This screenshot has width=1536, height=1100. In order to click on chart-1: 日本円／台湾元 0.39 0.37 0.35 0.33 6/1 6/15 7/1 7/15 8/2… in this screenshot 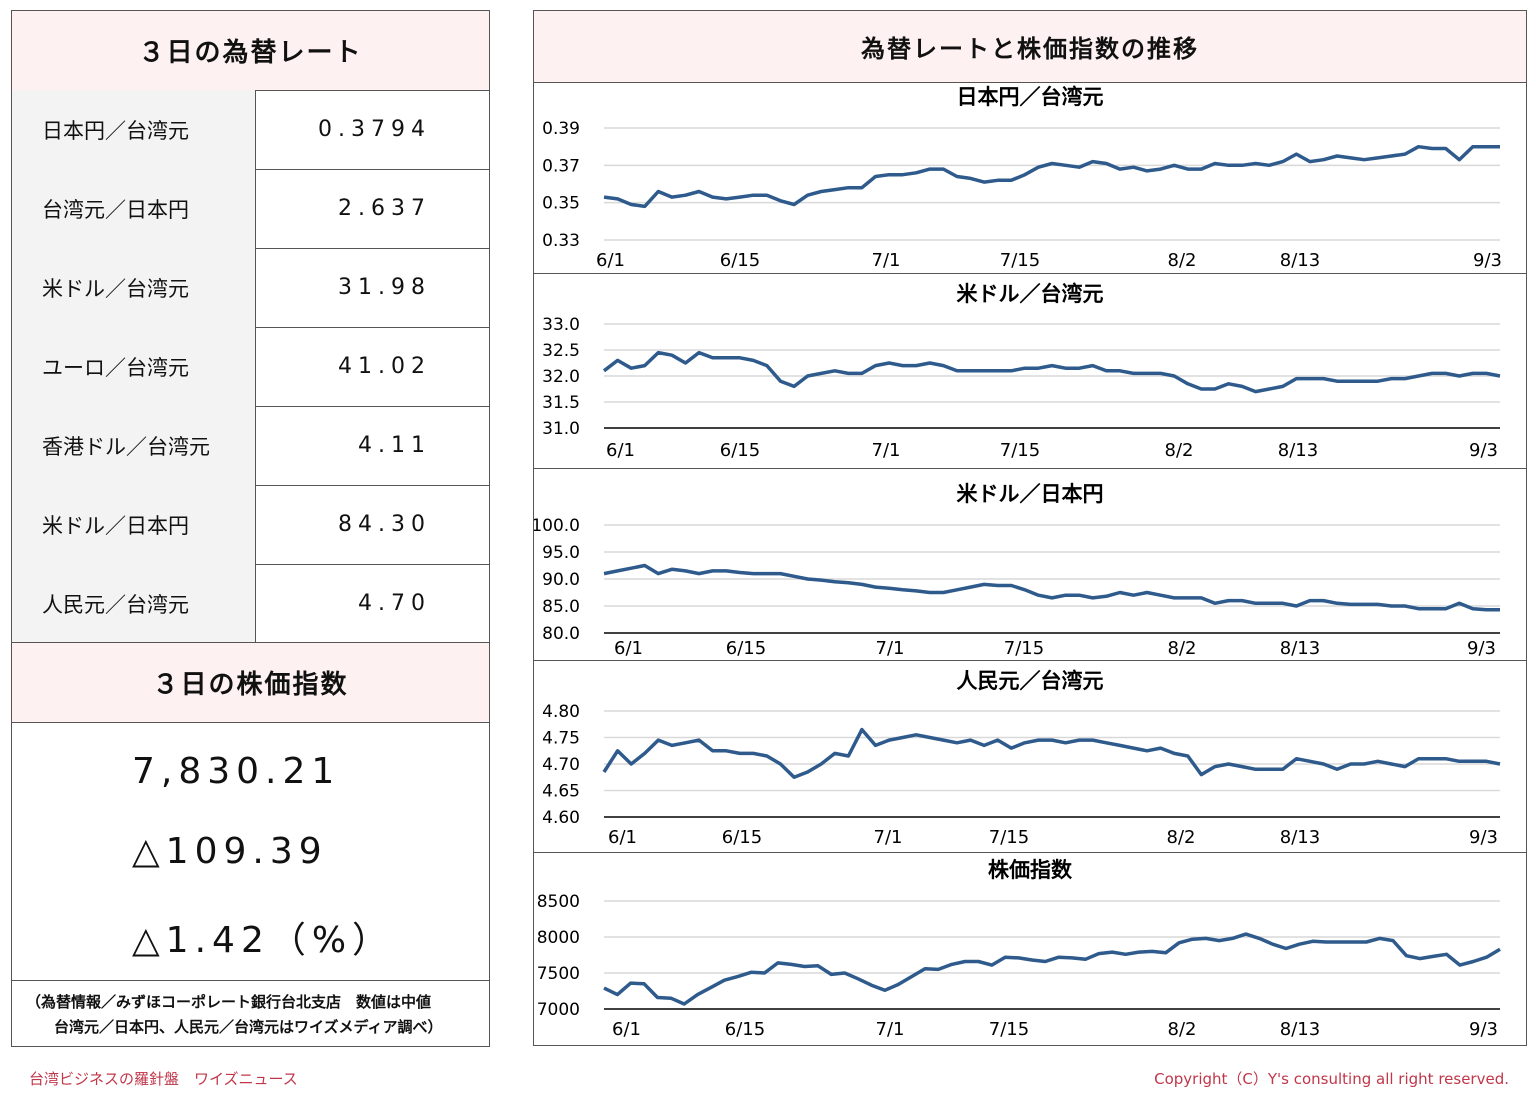, I will do `click(1030, 178)`.